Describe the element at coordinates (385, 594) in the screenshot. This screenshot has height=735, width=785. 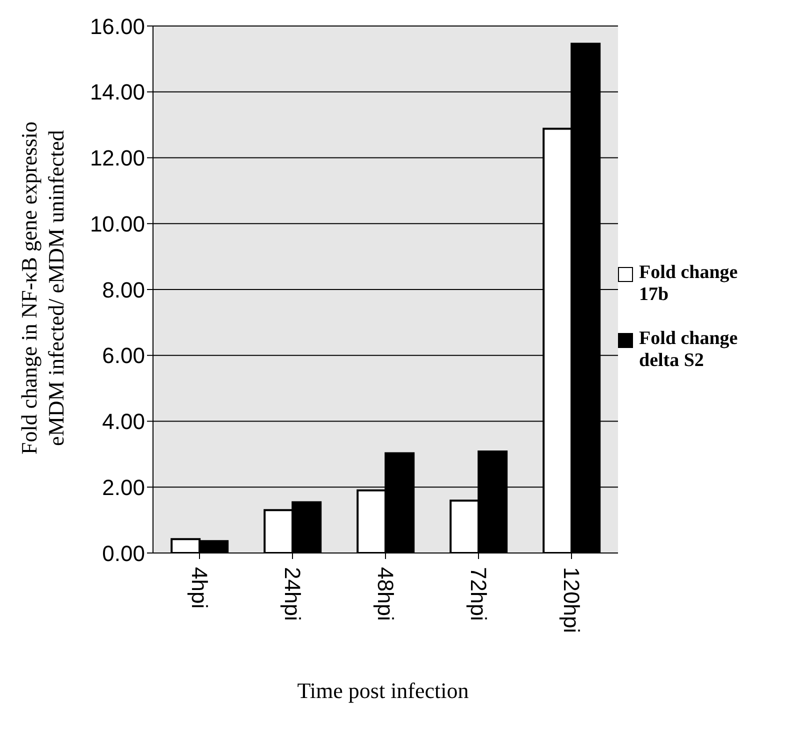
I see `x-tick-label: 48hpi` at that location.